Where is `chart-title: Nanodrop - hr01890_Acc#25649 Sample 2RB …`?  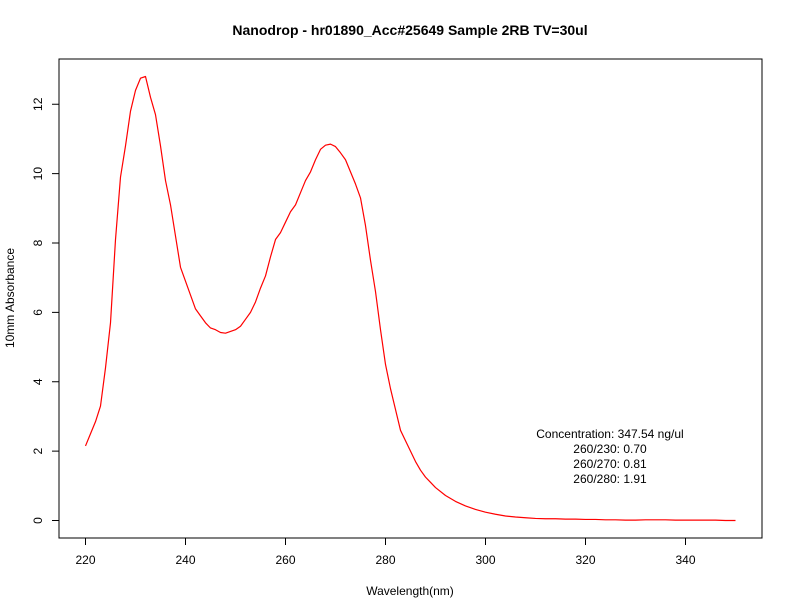 chart-title: Nanodrop - hr01890_Acc#25649 Sample 2RB … is located at coordinates (409, 30).